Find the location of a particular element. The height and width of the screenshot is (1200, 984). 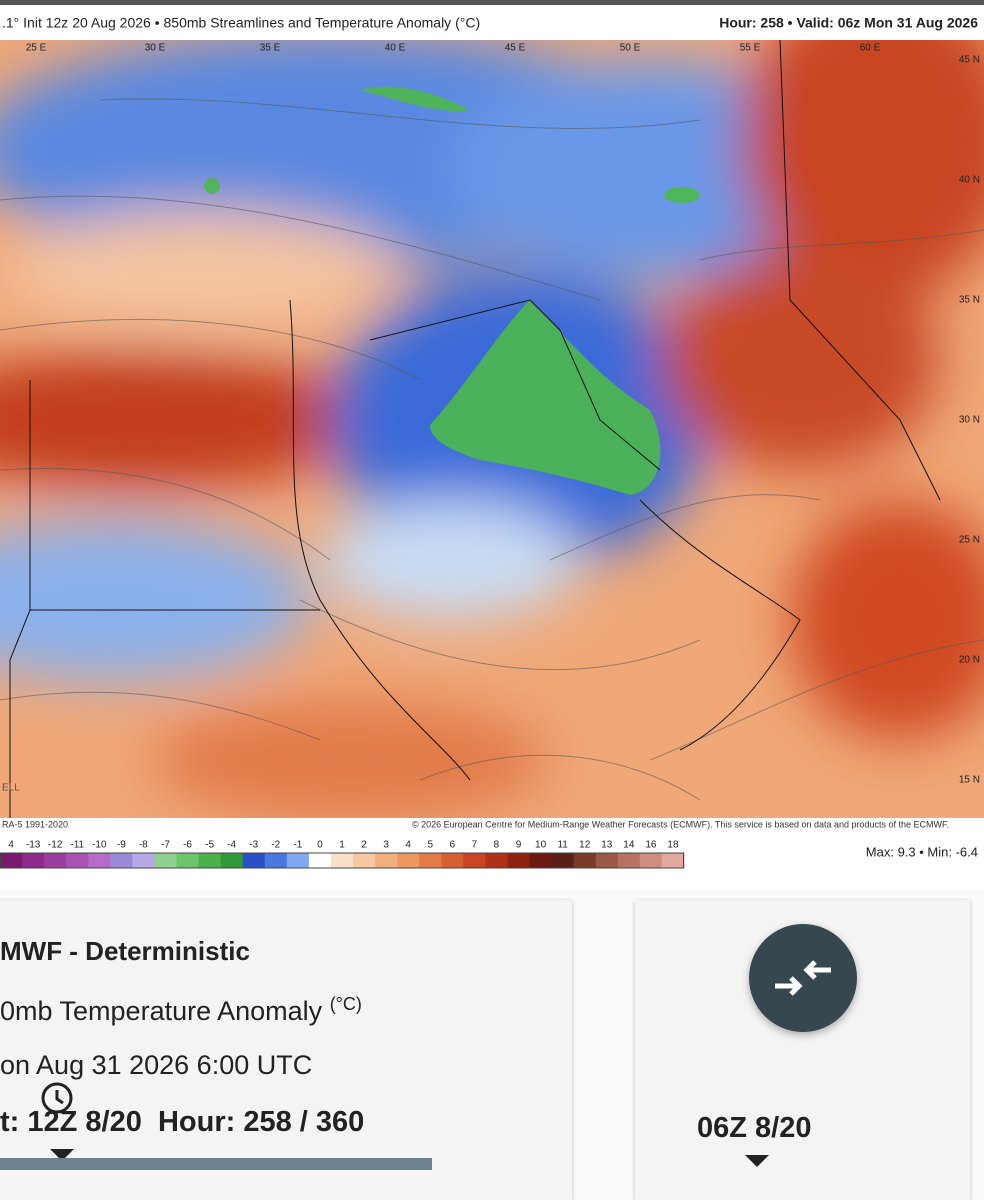

lon-label: 50 E is located at coordinates (630, 48).